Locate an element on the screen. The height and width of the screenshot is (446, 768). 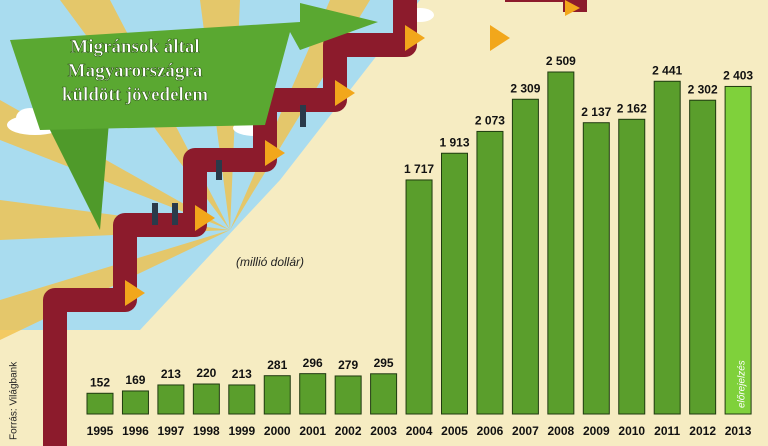
value-label: 281 is located at coordinates (277, 365).